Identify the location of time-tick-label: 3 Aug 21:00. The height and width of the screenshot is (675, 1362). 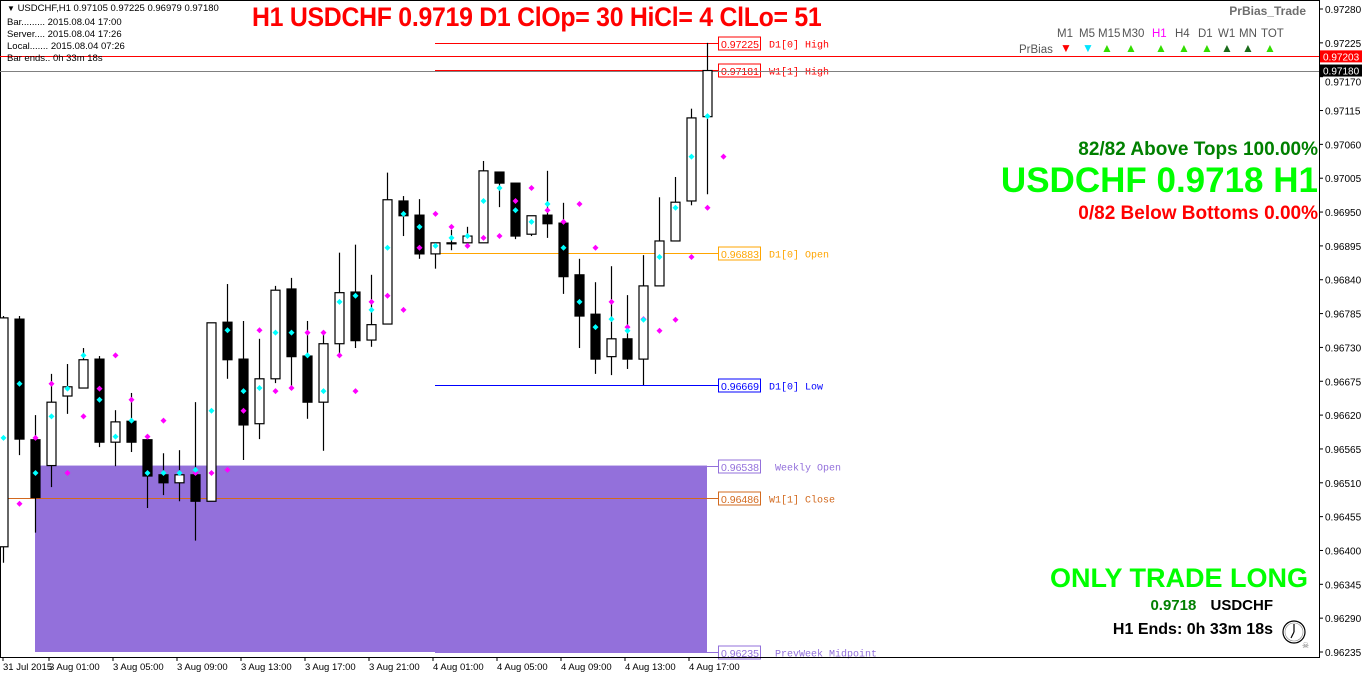
(394, 667).